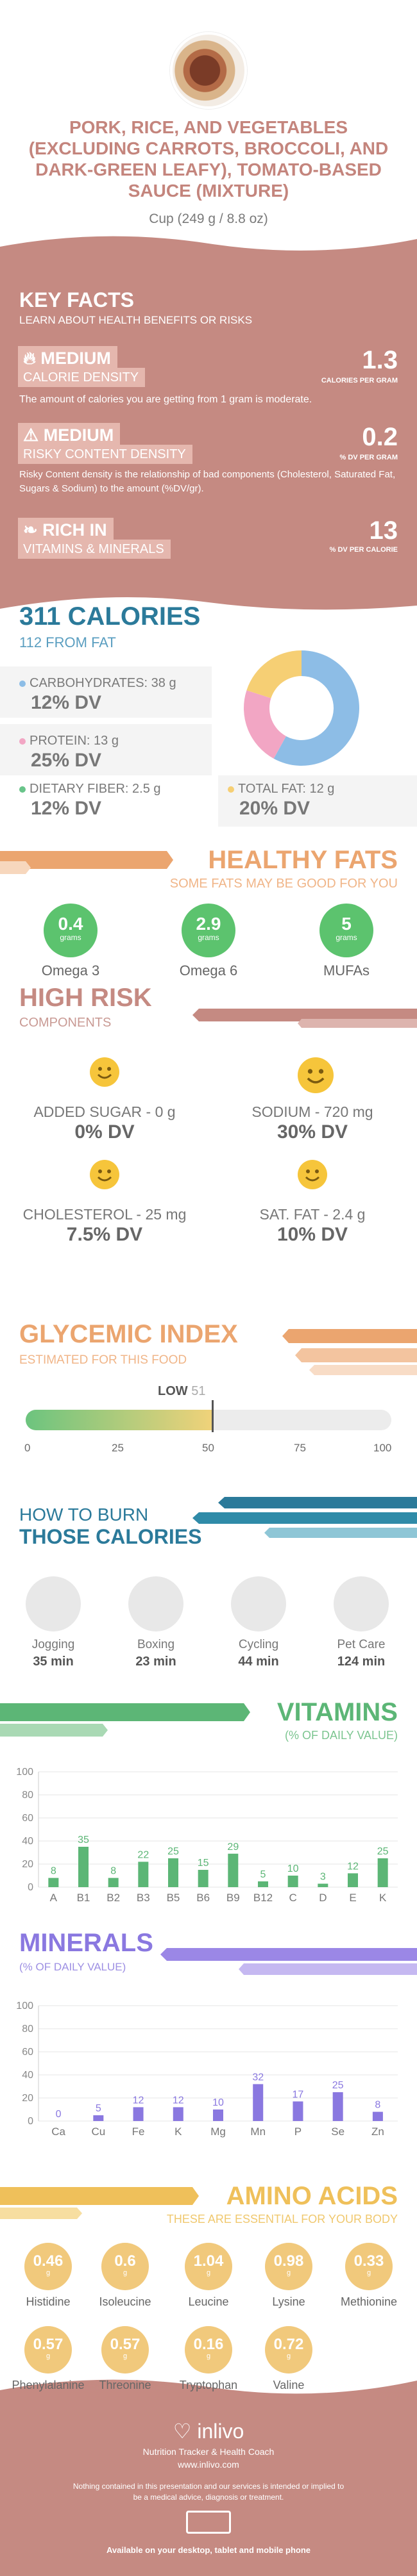 The width and height of the screenshot is (417, 2576). Describe the element at coordinates (337, 1712) in the screenshot. I see `vitamins-title: VITAMINS` at that location.